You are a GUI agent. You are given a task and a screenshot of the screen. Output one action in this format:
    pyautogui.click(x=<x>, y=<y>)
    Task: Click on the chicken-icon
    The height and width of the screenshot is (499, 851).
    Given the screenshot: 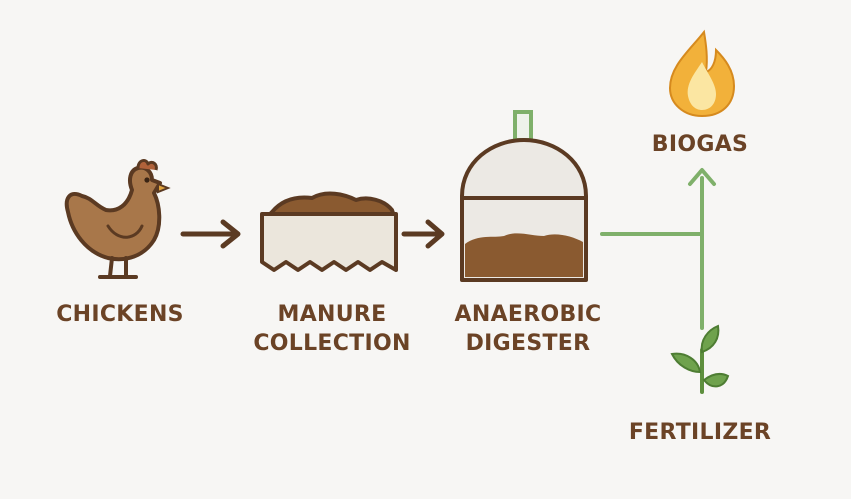 What is the action you would take?
    pyautogui.click(x=117, y=219)
    